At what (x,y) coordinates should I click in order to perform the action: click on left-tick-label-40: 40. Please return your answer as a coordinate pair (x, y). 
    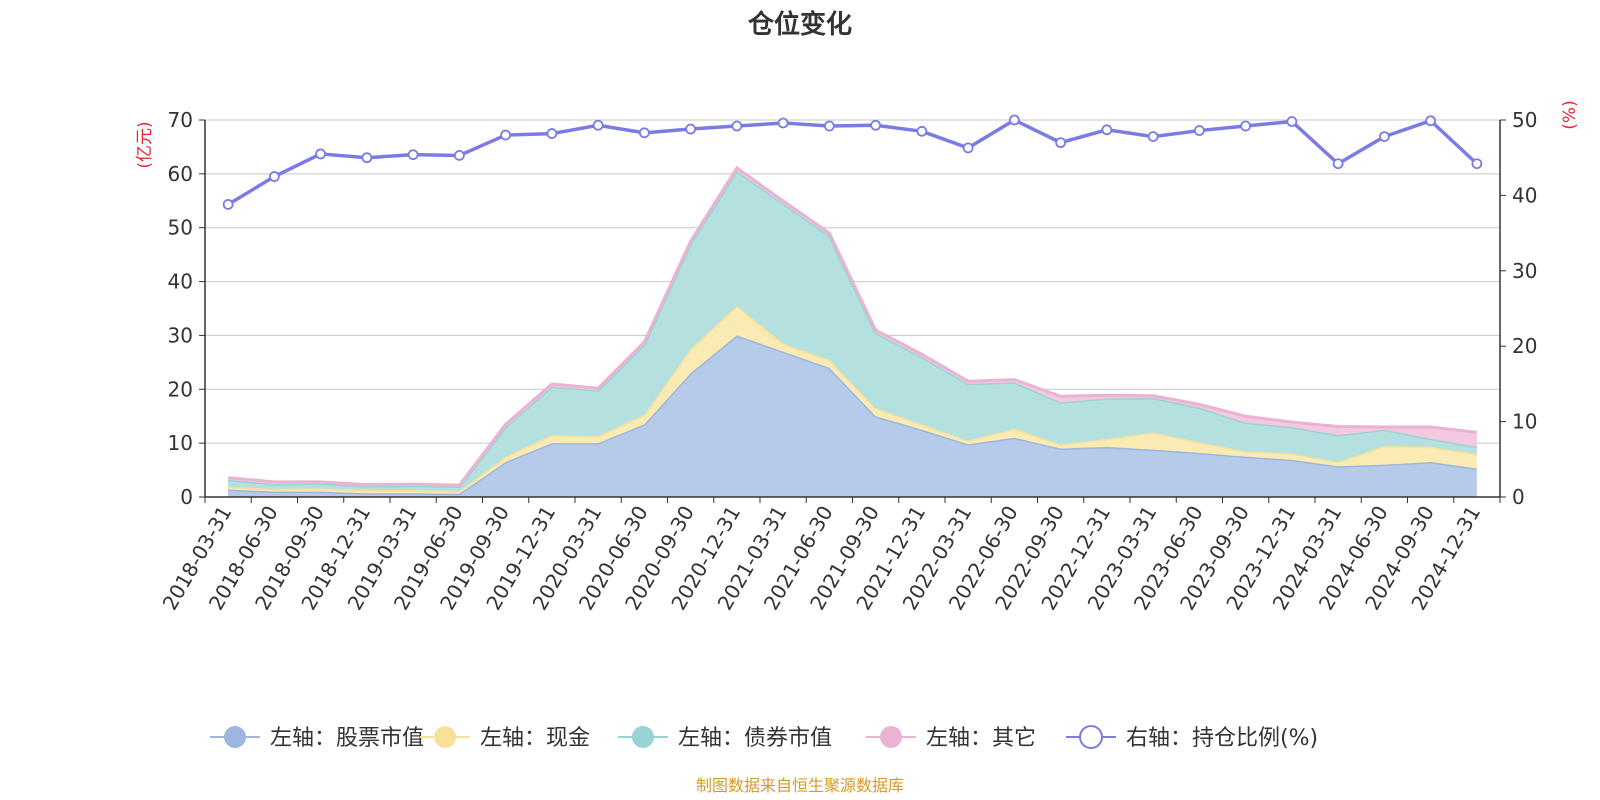
    Looking at the image, I should click on (180, 282).